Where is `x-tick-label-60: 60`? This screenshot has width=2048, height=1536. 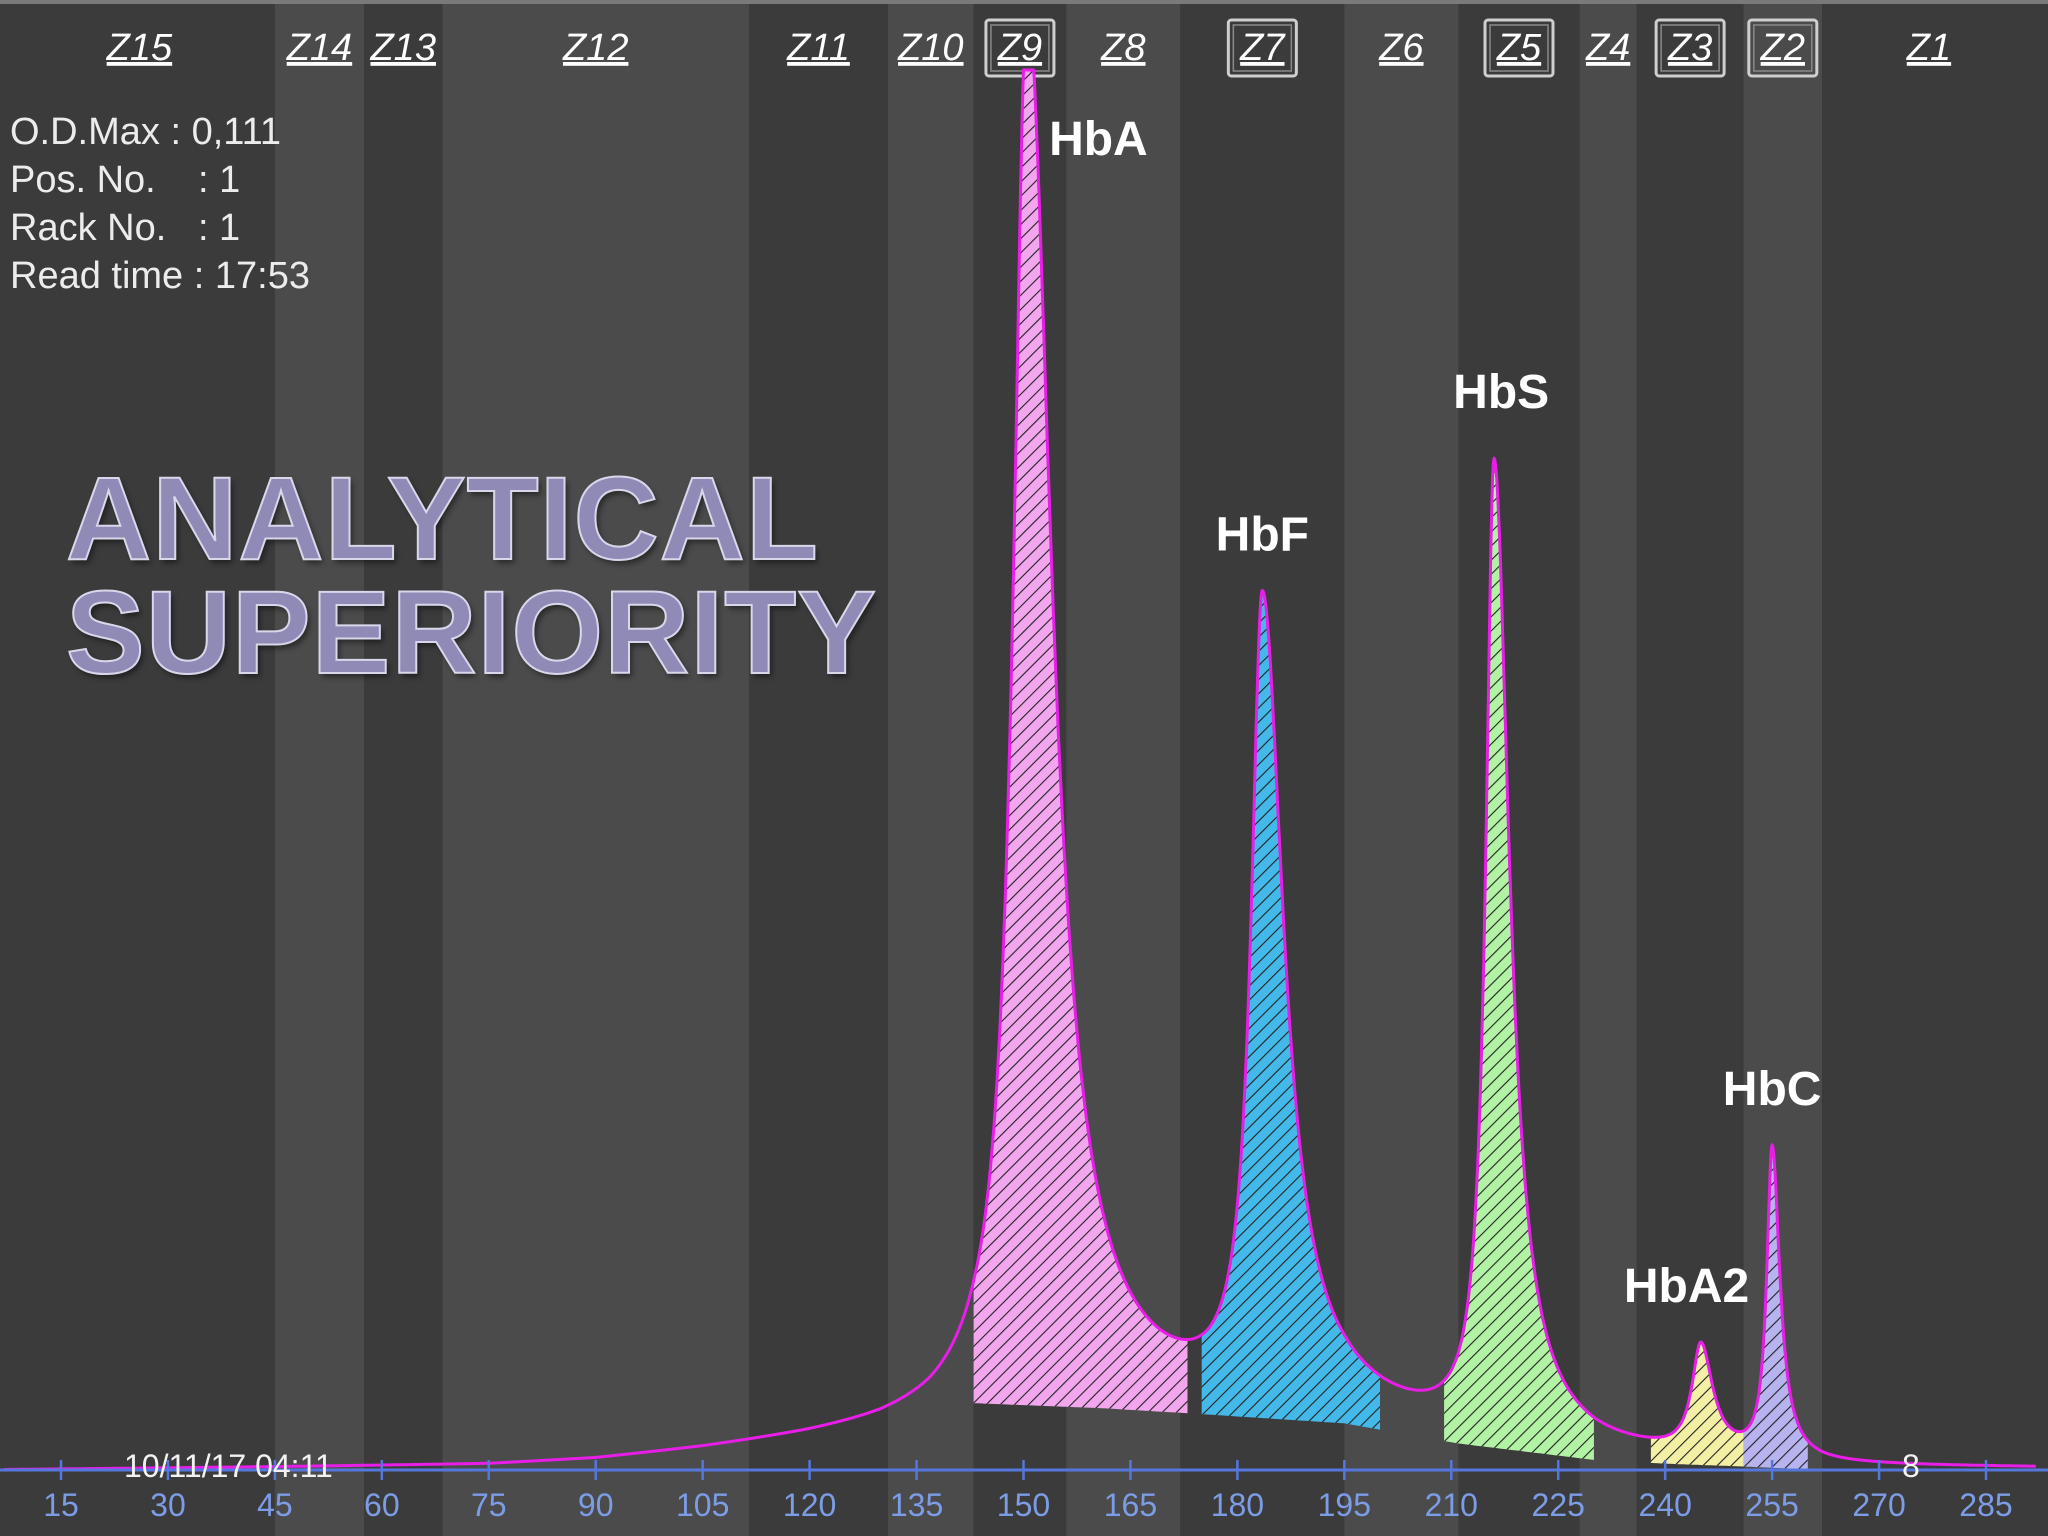
x-tick-label-60: 60 is located at coordinates (382, 1505).